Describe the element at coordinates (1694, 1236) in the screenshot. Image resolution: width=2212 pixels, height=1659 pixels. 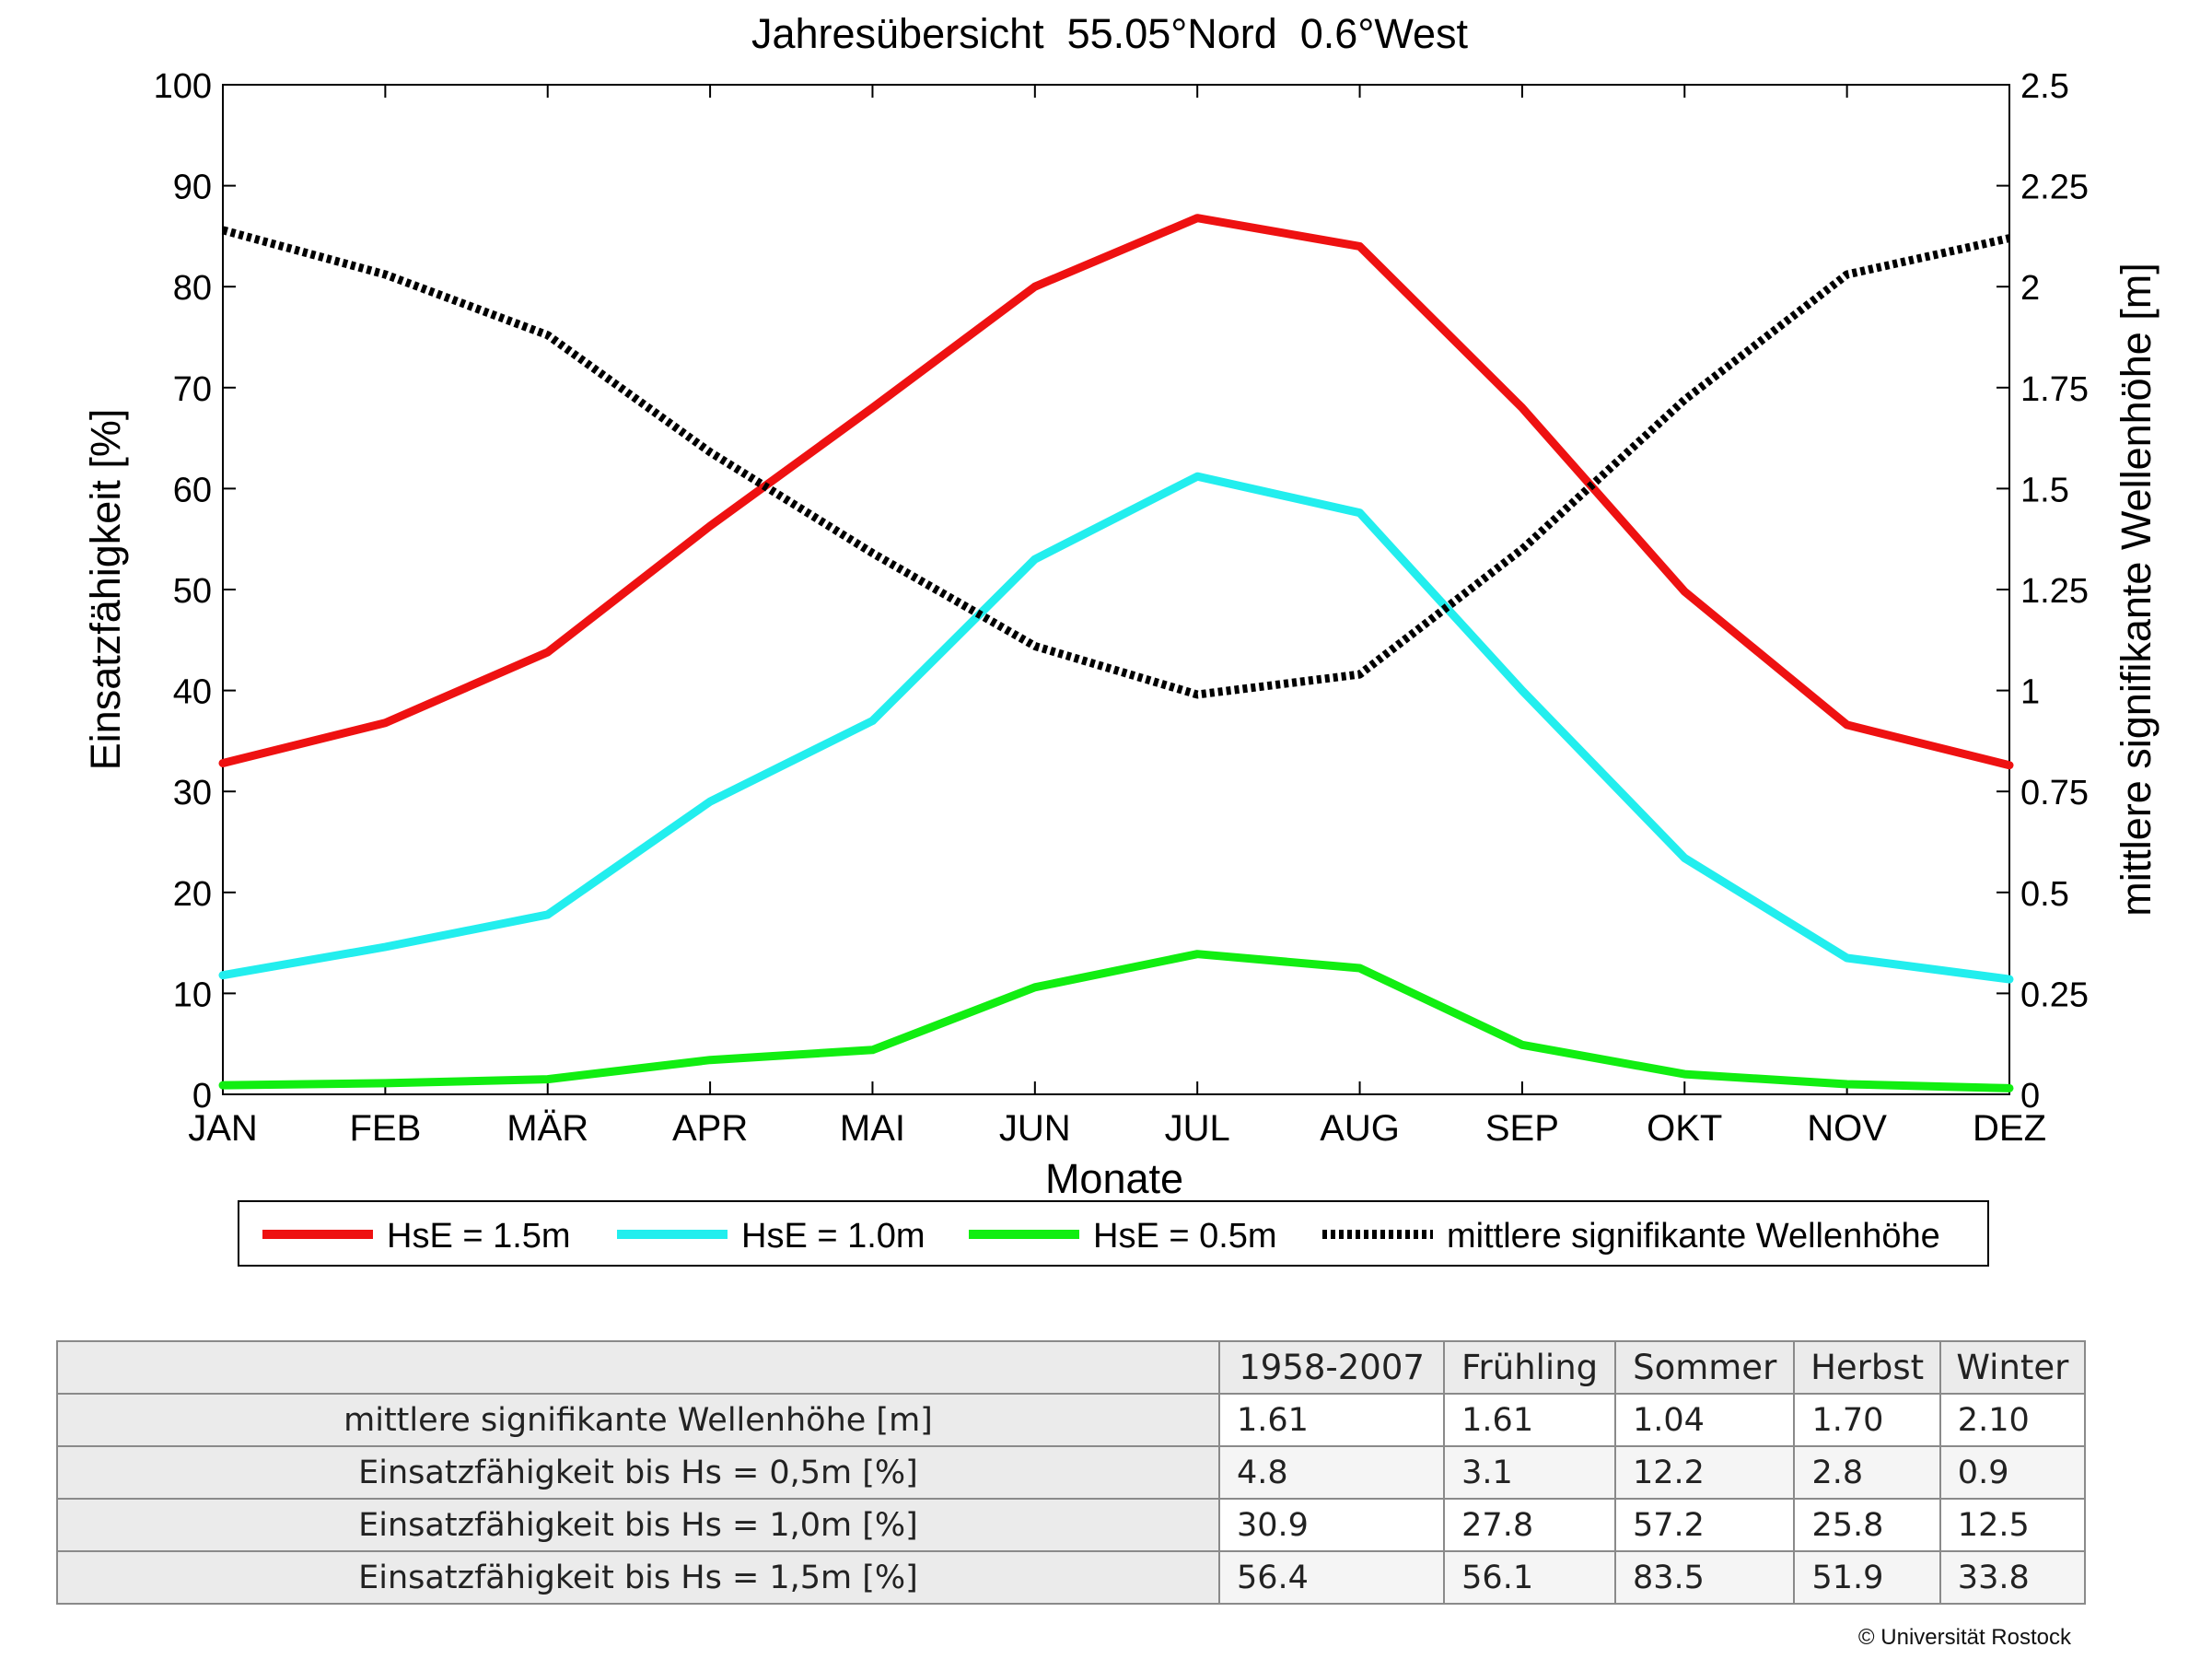
I see `legend-label: mittlere signifikante Wellenhöhe` at that location.